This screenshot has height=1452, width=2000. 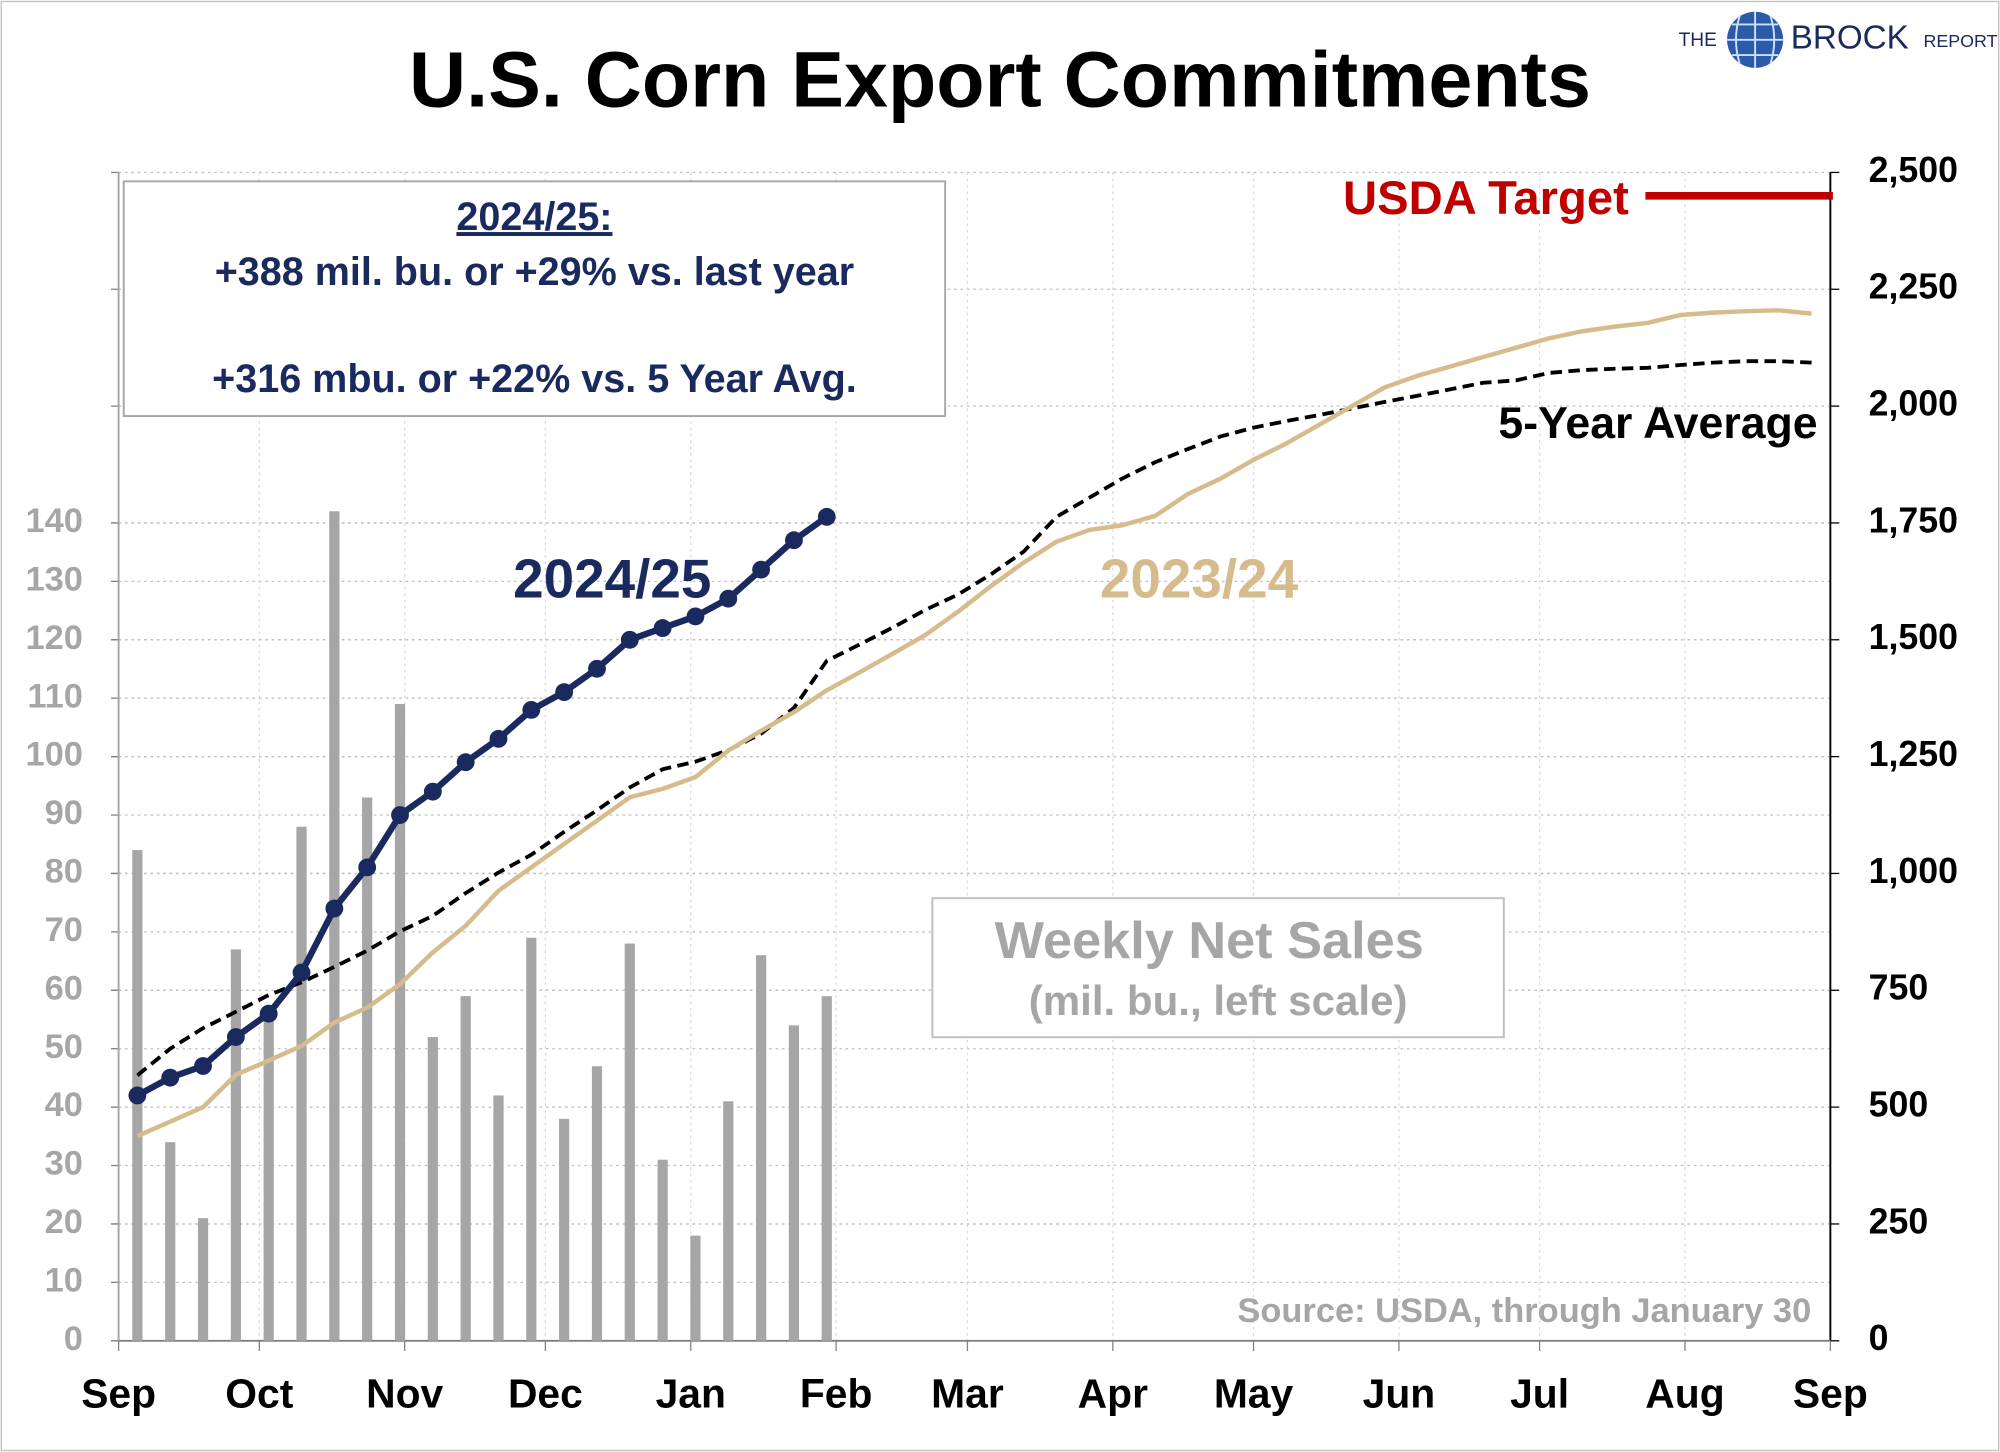 What do you see at coordinates (1913, 871) in the screenshot?
I see `y2-tick-label: 1,000` at bounding box center [1913, 871].